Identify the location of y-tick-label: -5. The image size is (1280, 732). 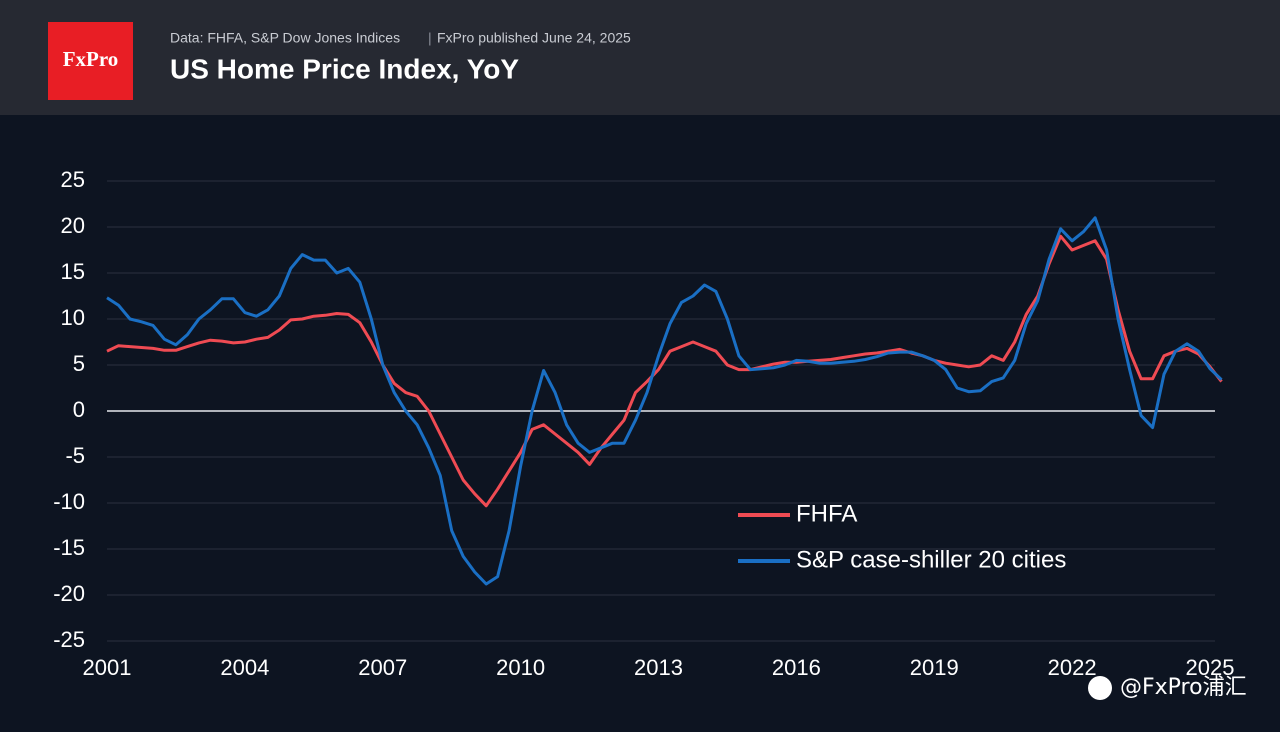
(75, 455).